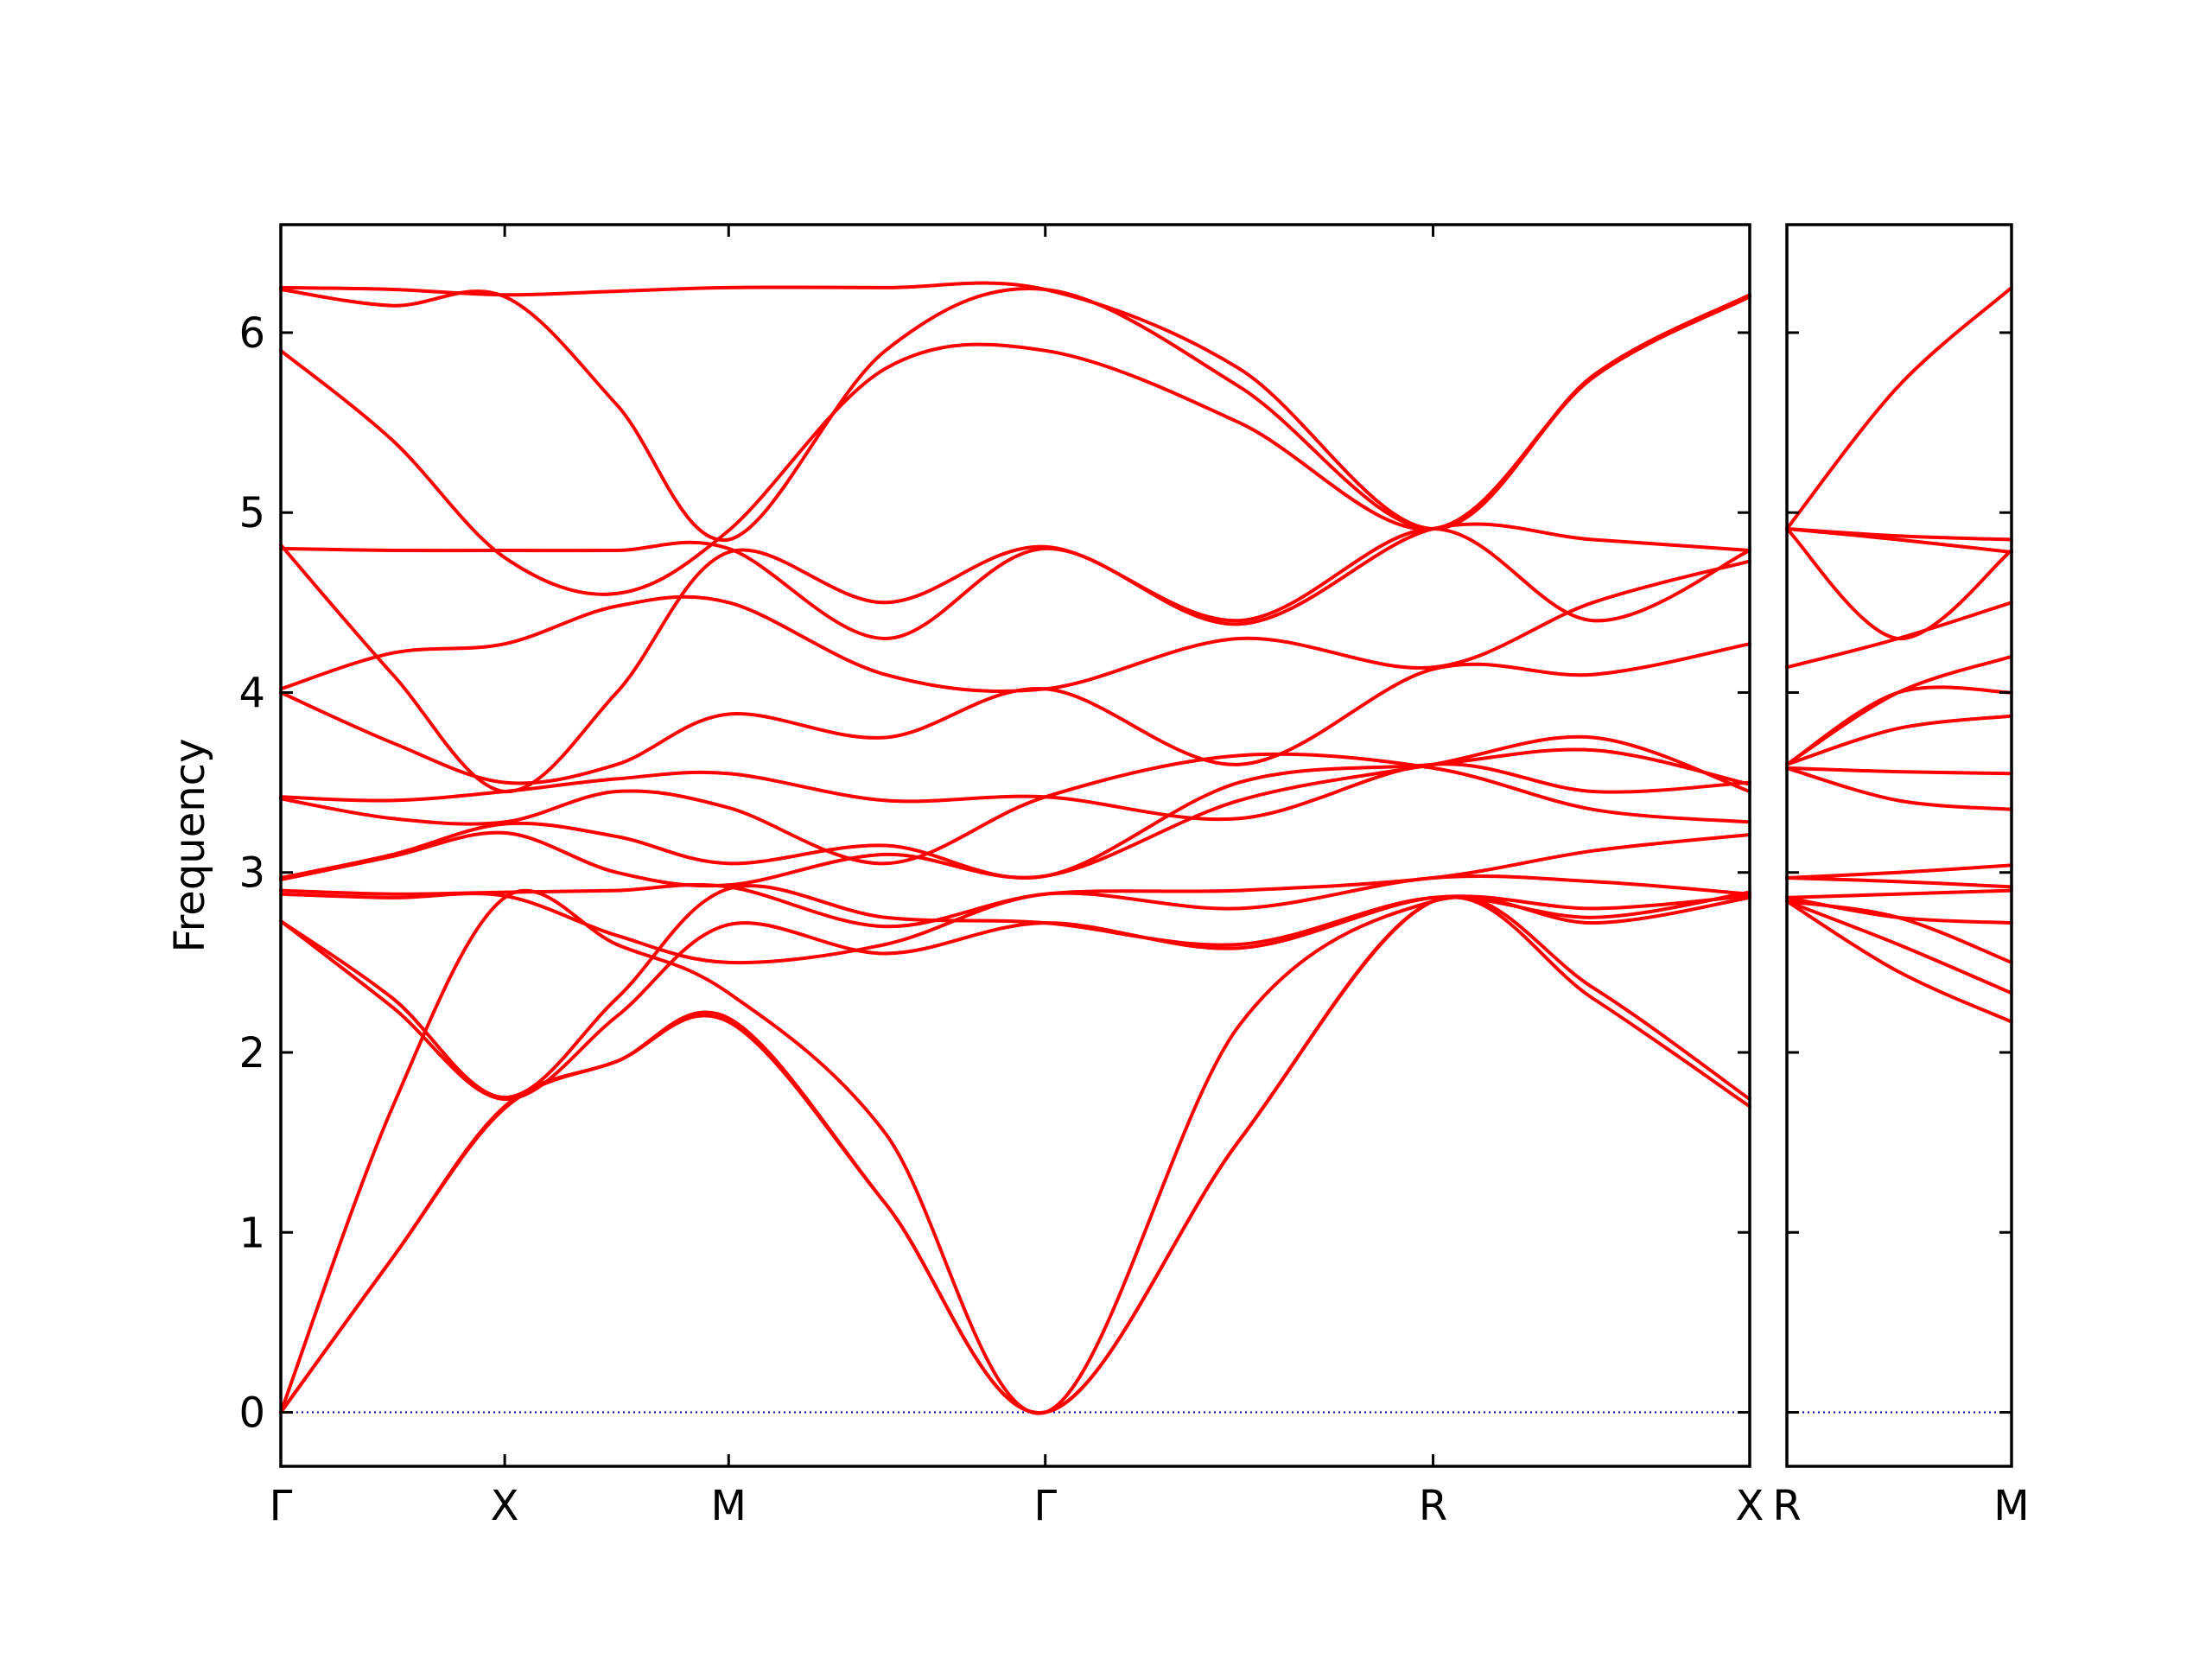  What do you see at coordinates (1899, 845) in the screenshot?
I see `plot-frame` at bounding box center [1899, 845].